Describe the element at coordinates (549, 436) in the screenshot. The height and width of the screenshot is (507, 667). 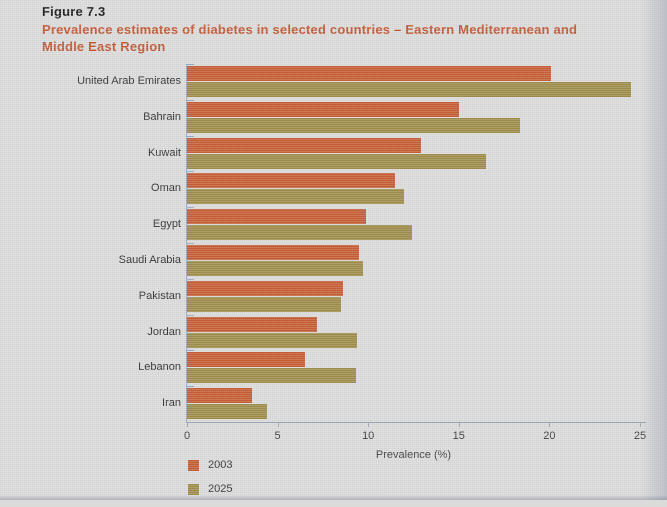
I see `x-tick-label: 20` at that location.